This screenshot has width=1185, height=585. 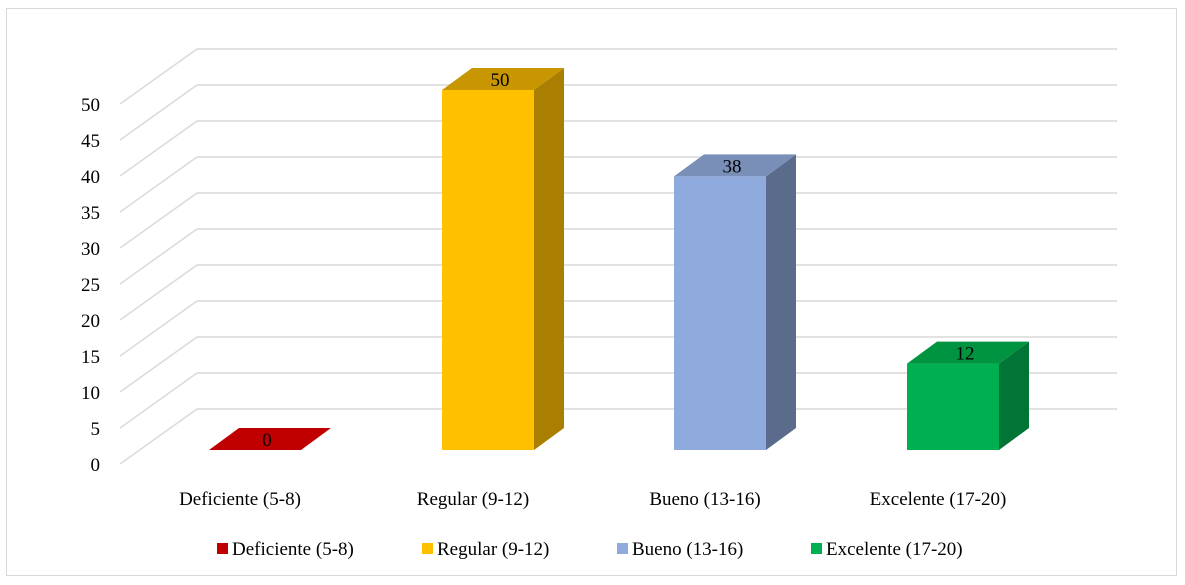 I want to click on y-tick-label-50: 50, so click(x=90, y=105).